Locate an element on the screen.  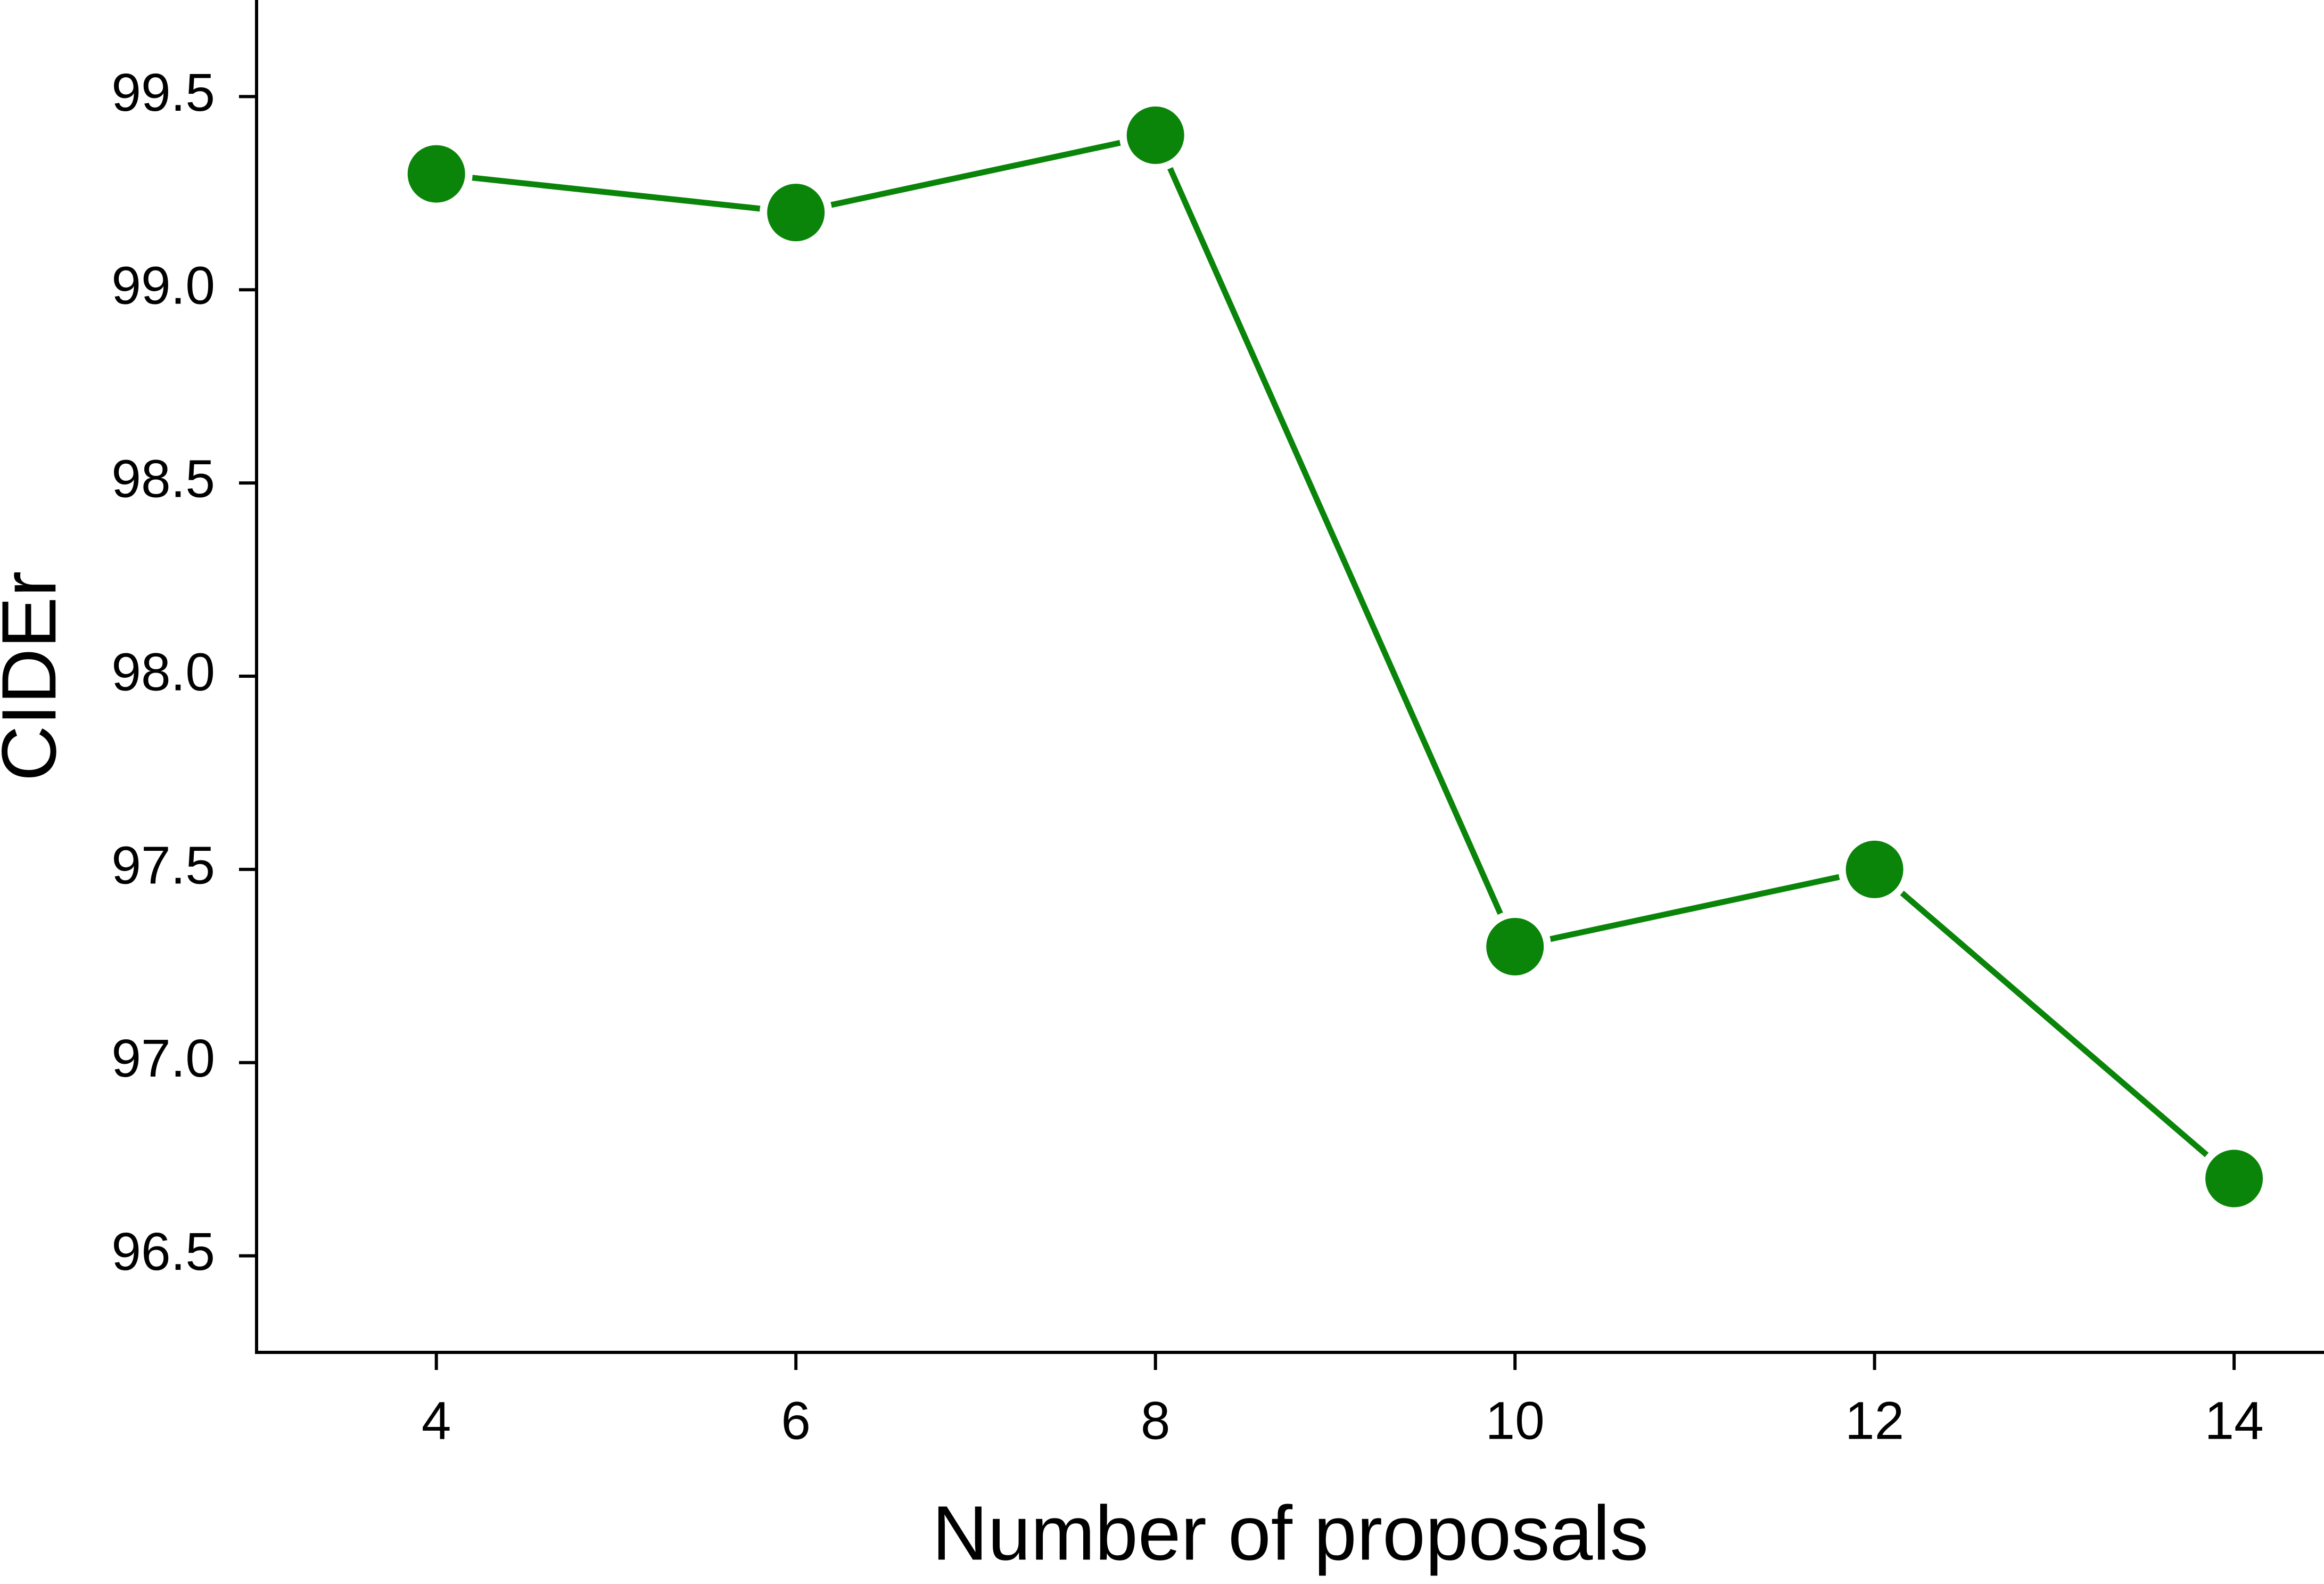
x-tick-label: 4 is located at coordinates (436, 1420).